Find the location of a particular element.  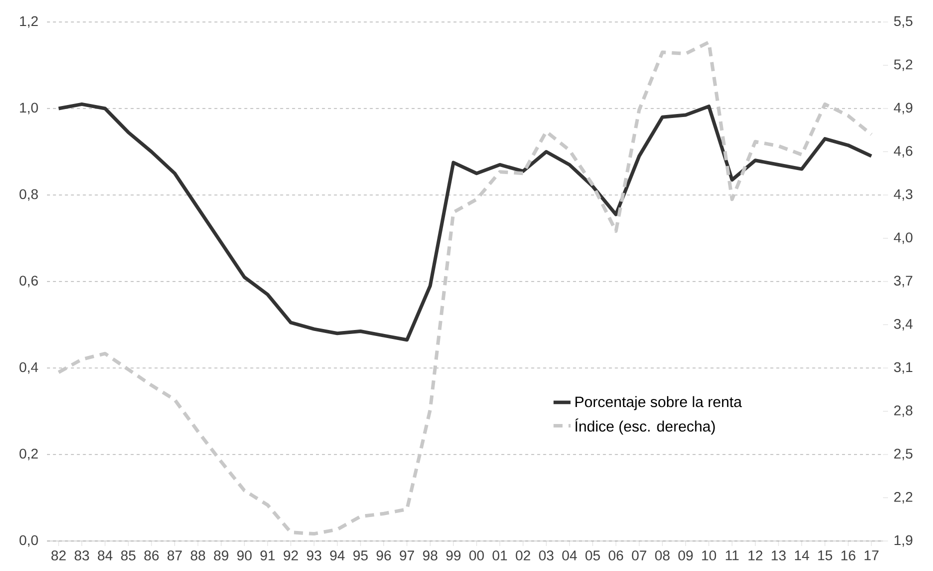

x-tick-label: 82 is located at coordinates (58, 555).